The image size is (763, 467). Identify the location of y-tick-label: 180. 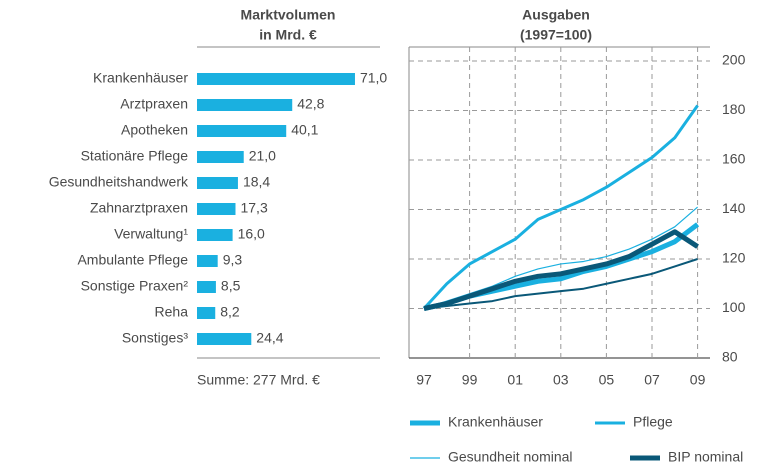
(734, 109).